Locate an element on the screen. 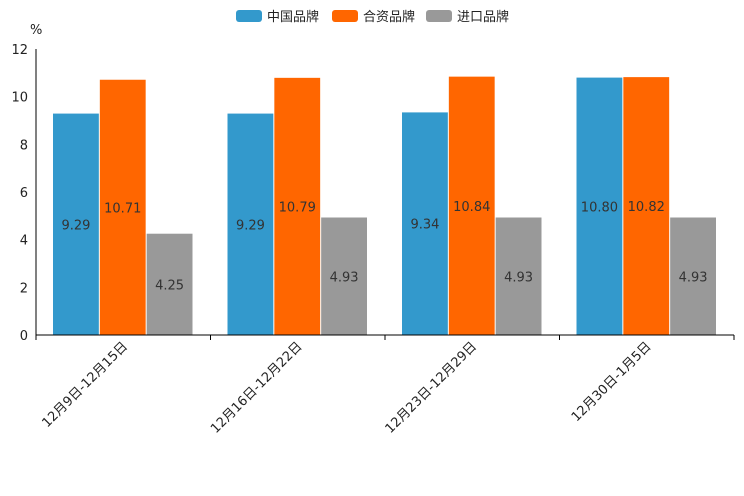 The width and height of the screenshot is (744, 496). bar-value-label: 10.79 is located at coordinates (297, 207).